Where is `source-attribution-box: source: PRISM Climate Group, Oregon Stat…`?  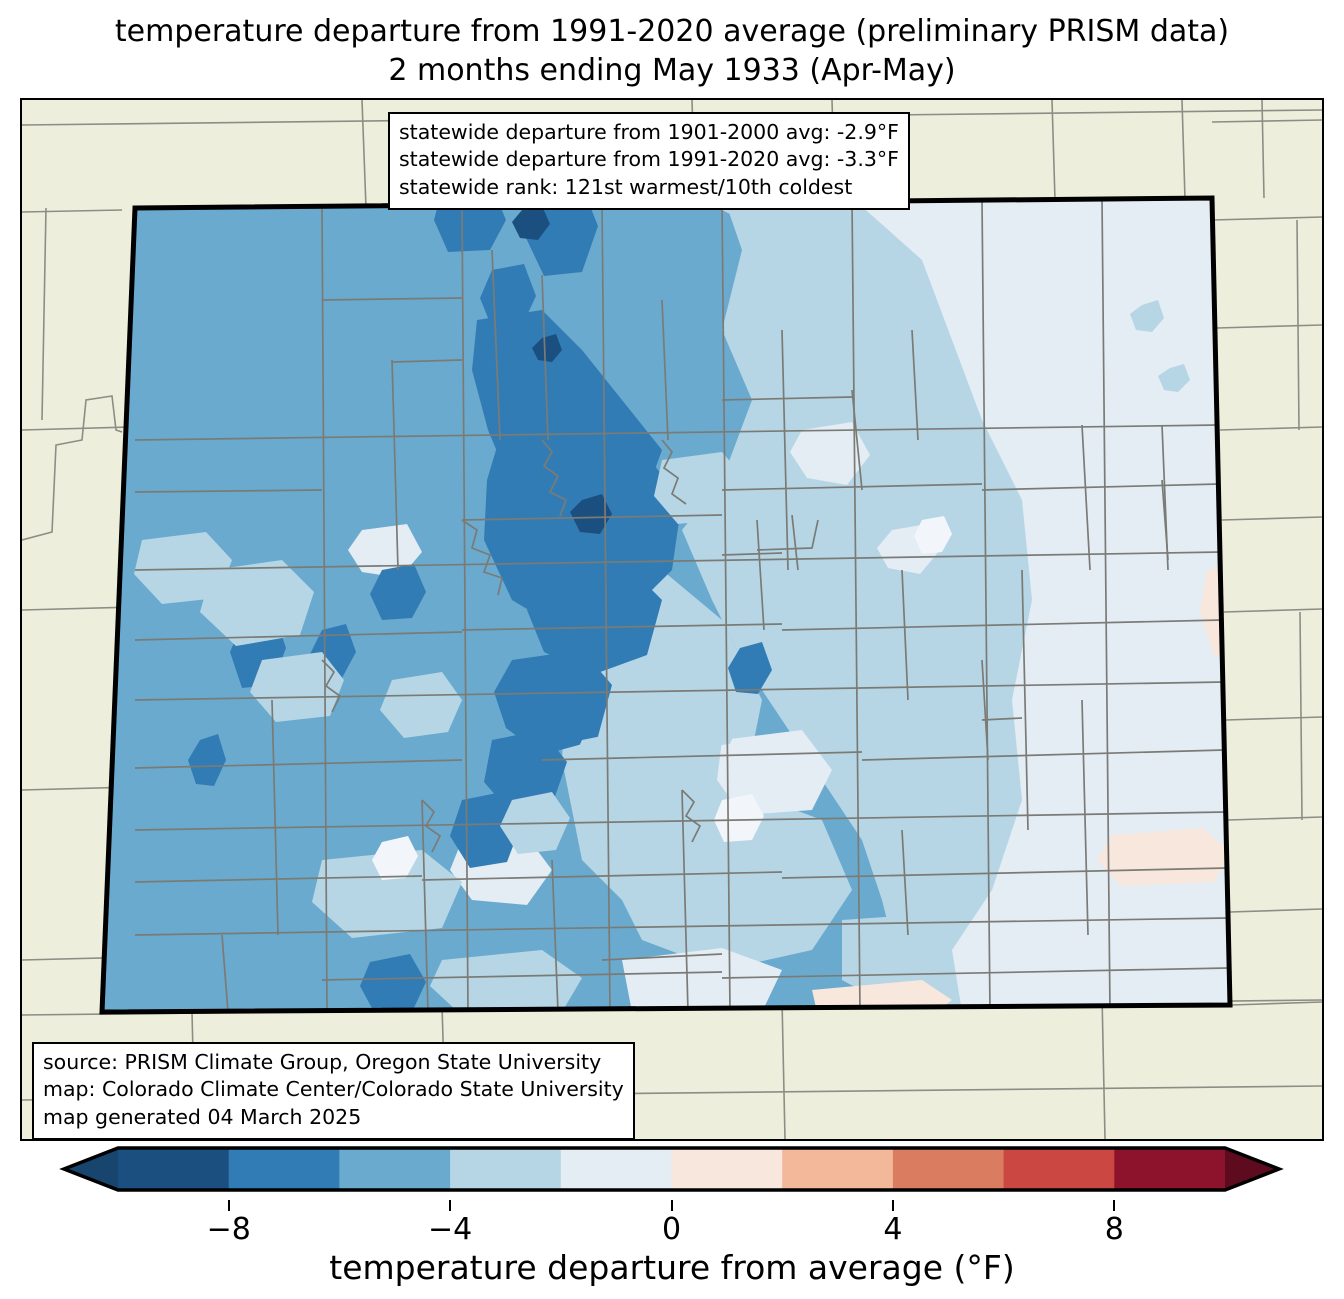
source-attribution-box: source: PRISM Climate Group, Oregon Stat… is located at coordinates (333, 1090).